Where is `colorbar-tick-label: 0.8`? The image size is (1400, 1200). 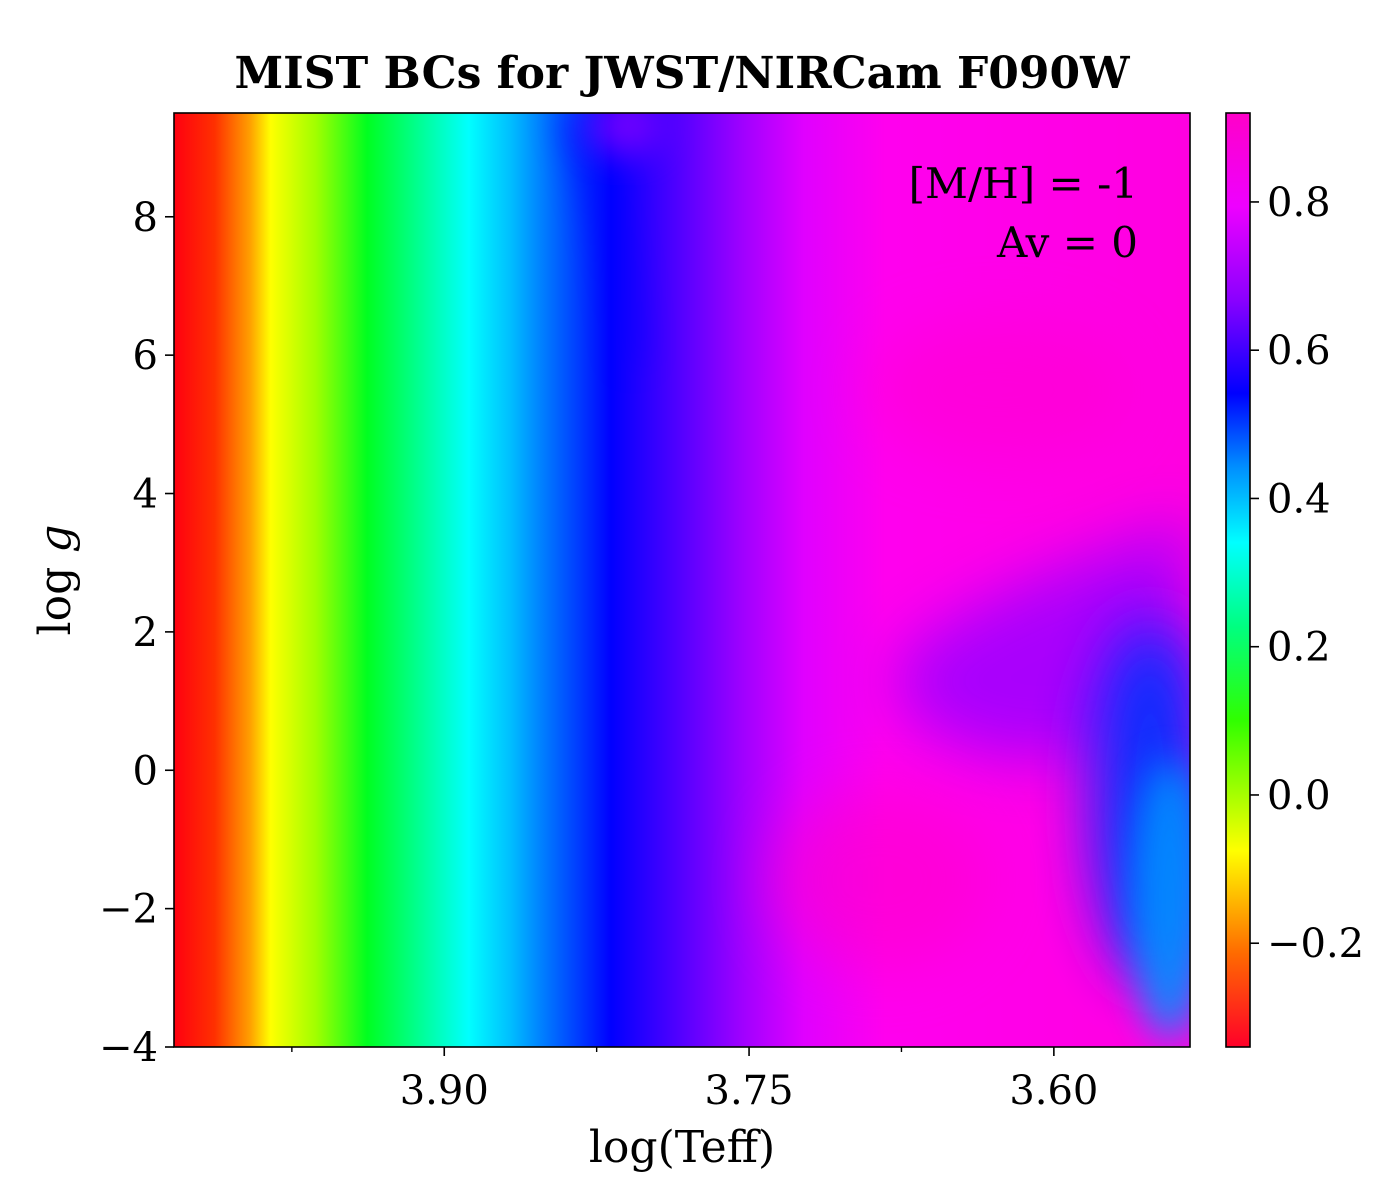 colorbar-tick-label: 0.8 is located at coordinates (1299, 203).